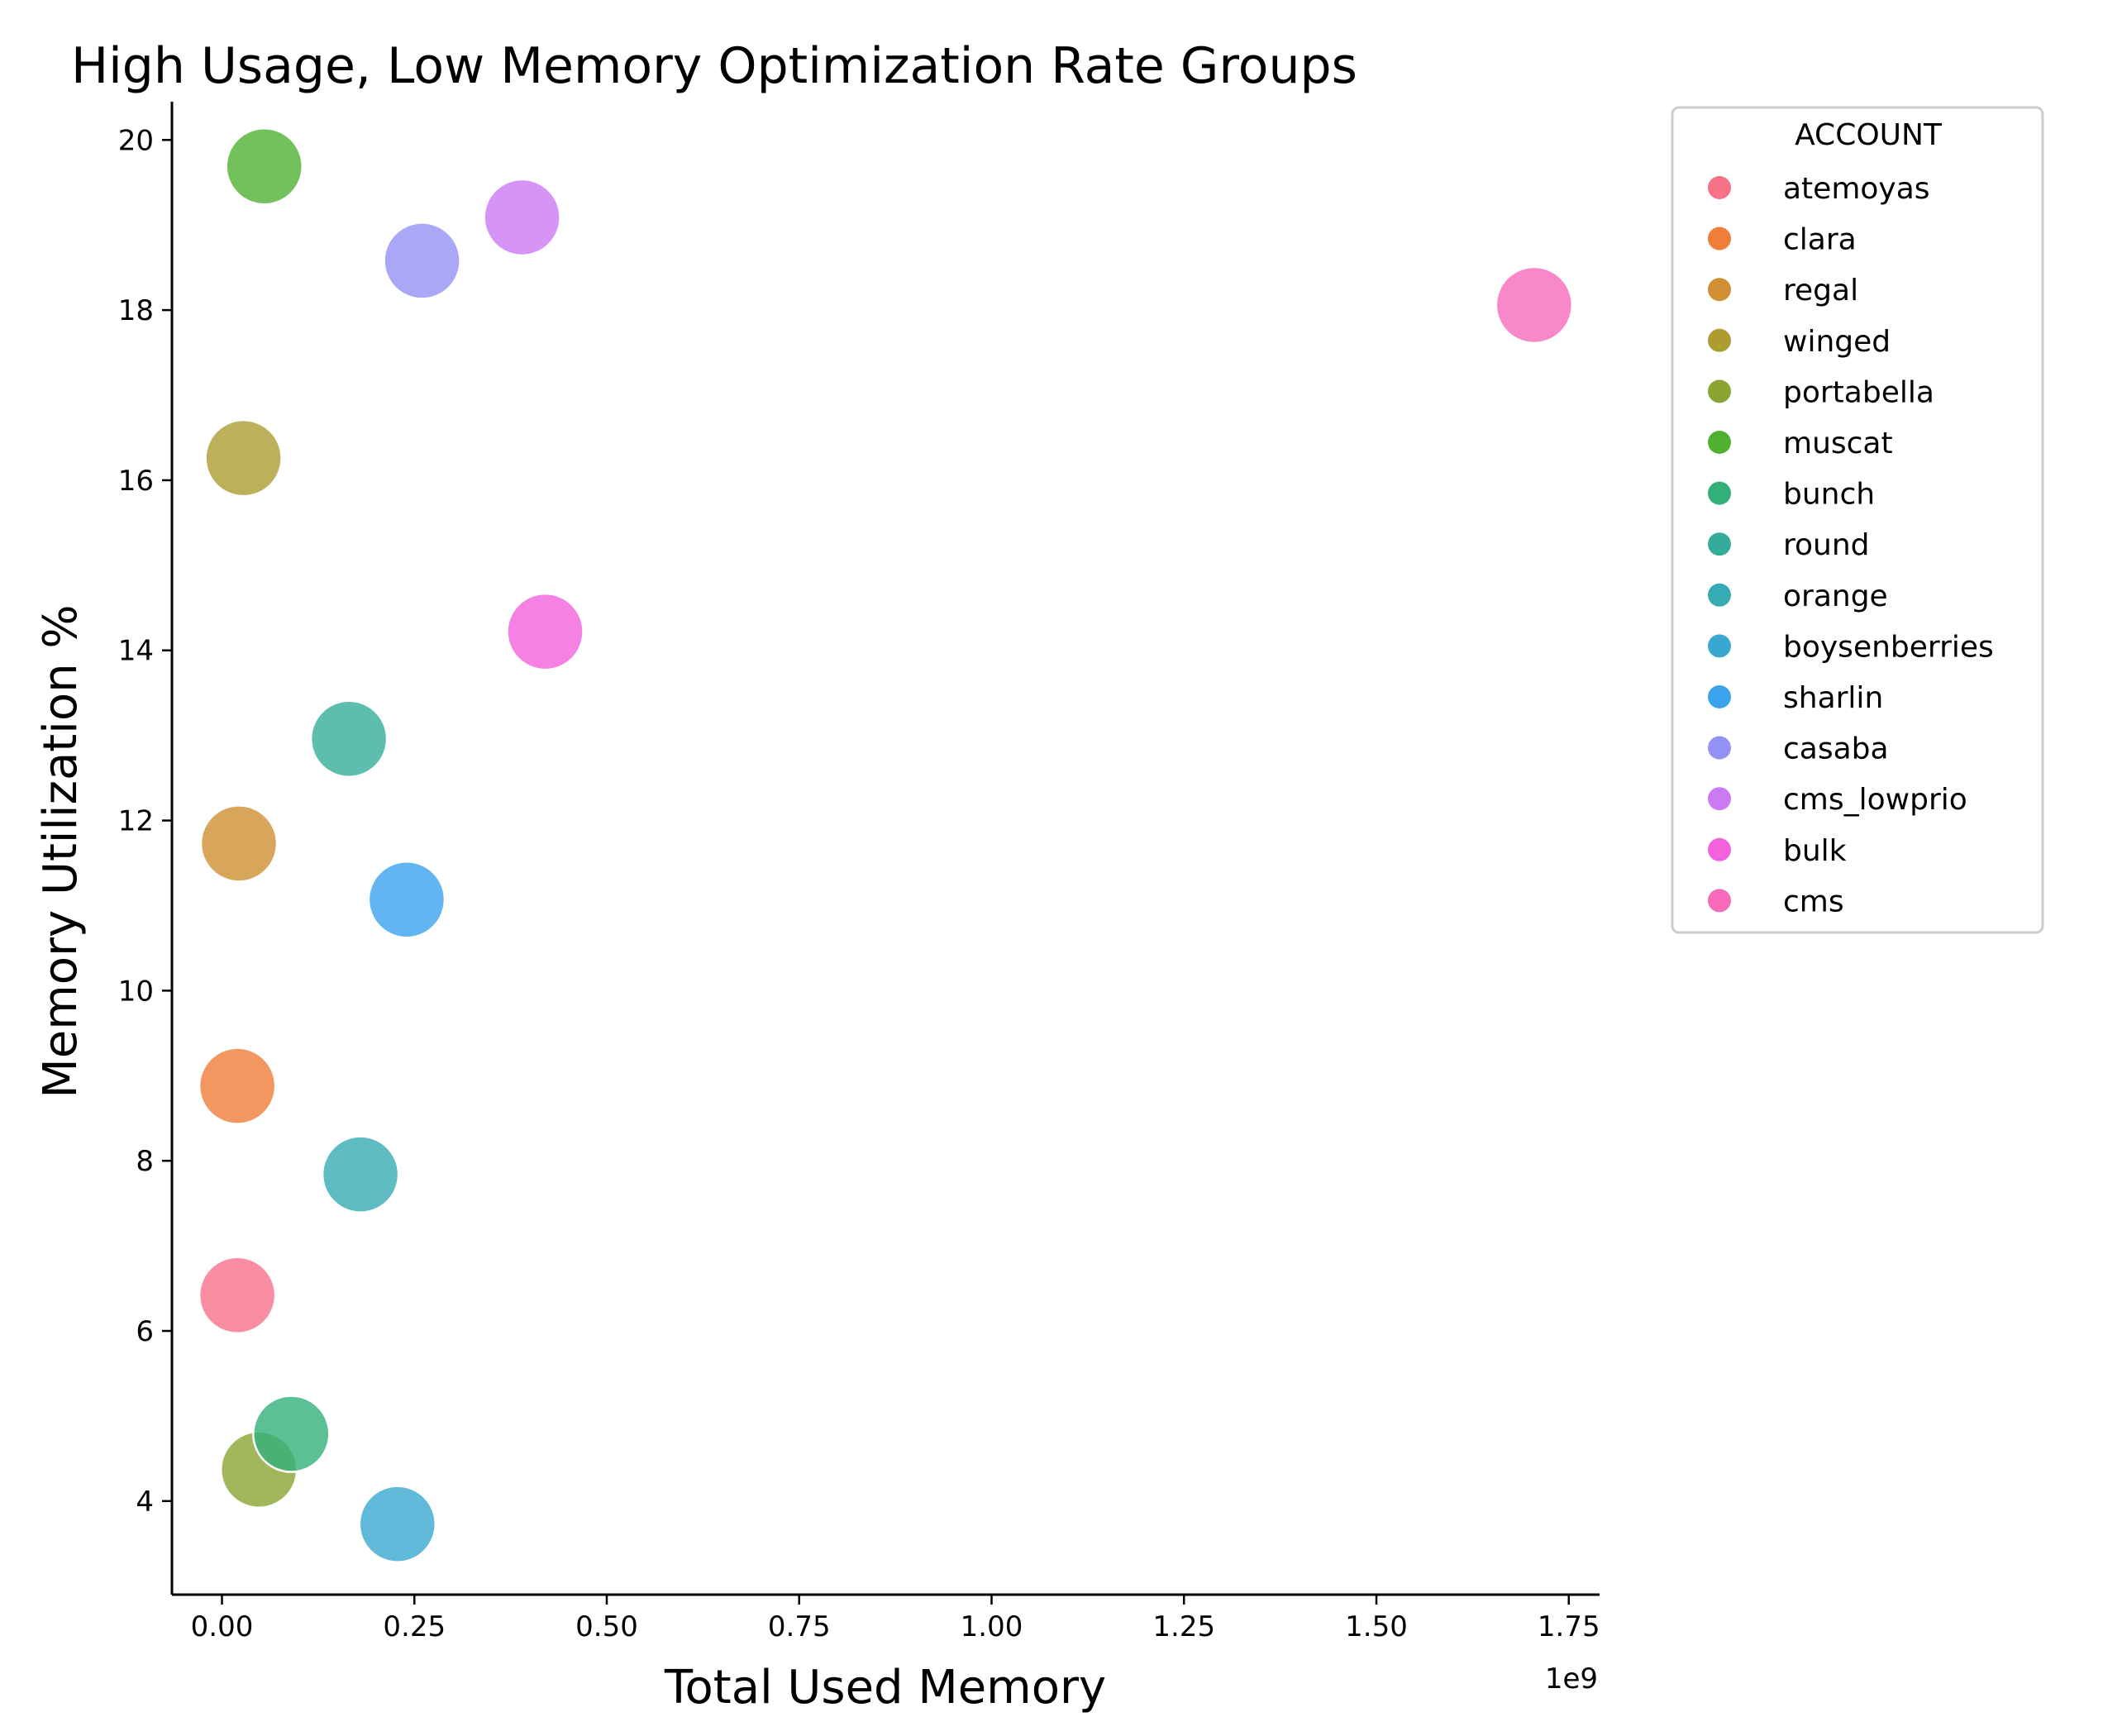 Image resolution: width=2103 pixels, height=1736 pixels. I want to click on legend-label-sharlin: sharlin, so click(1833, 698).